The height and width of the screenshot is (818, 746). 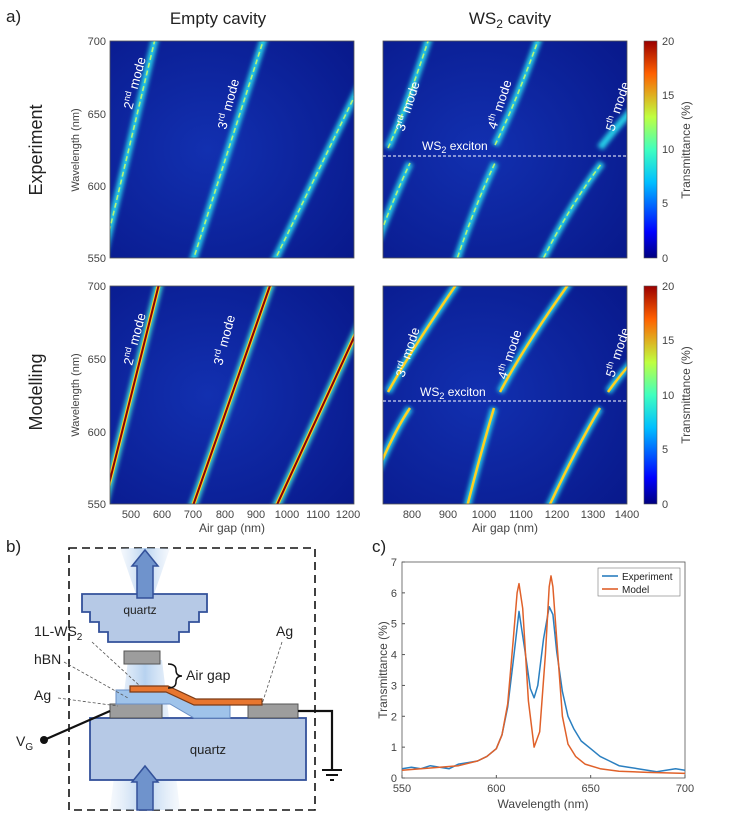 I want to click on chart-y-tick: 7, so click(x=394, y=563).